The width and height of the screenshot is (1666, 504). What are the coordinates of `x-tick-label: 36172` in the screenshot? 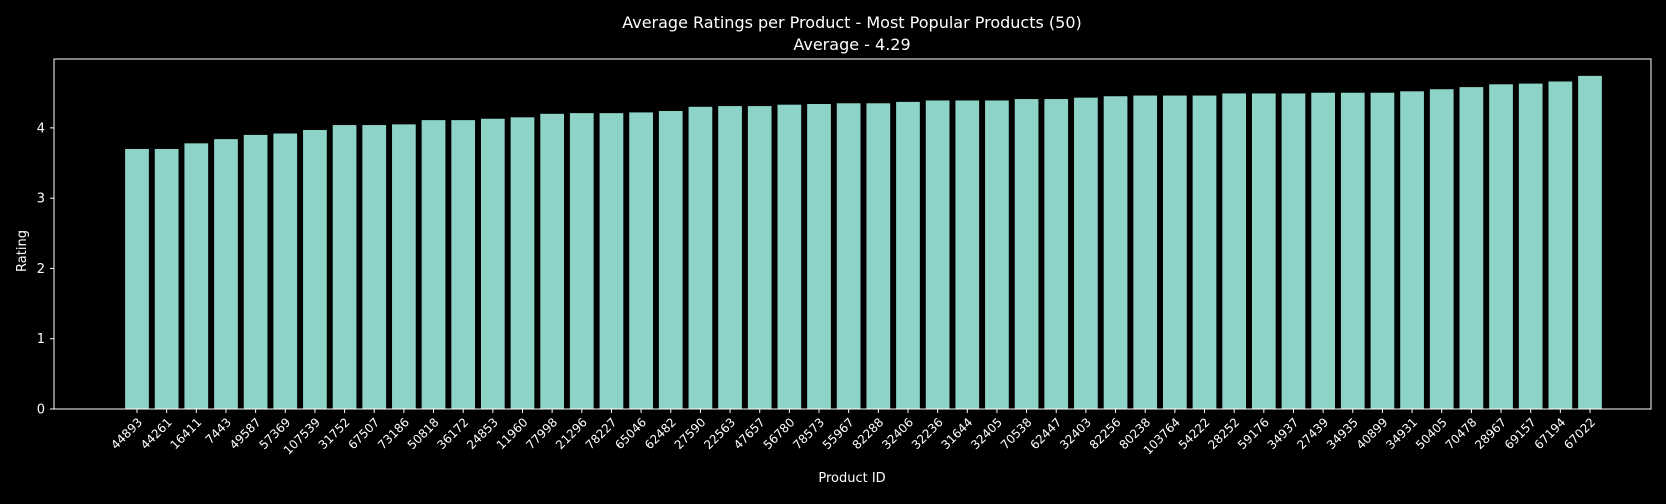 It's located at (452, 433).